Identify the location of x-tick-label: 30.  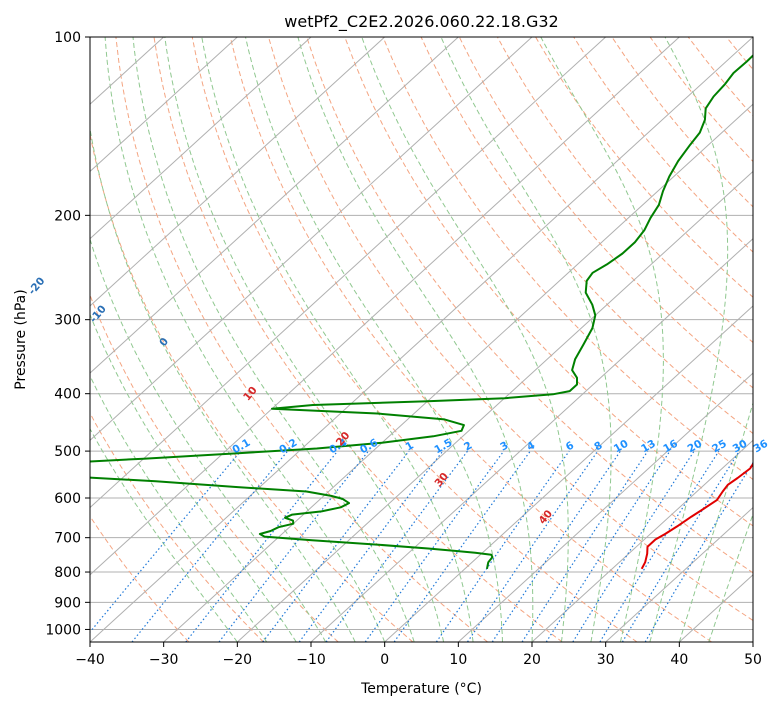
(606, 660).